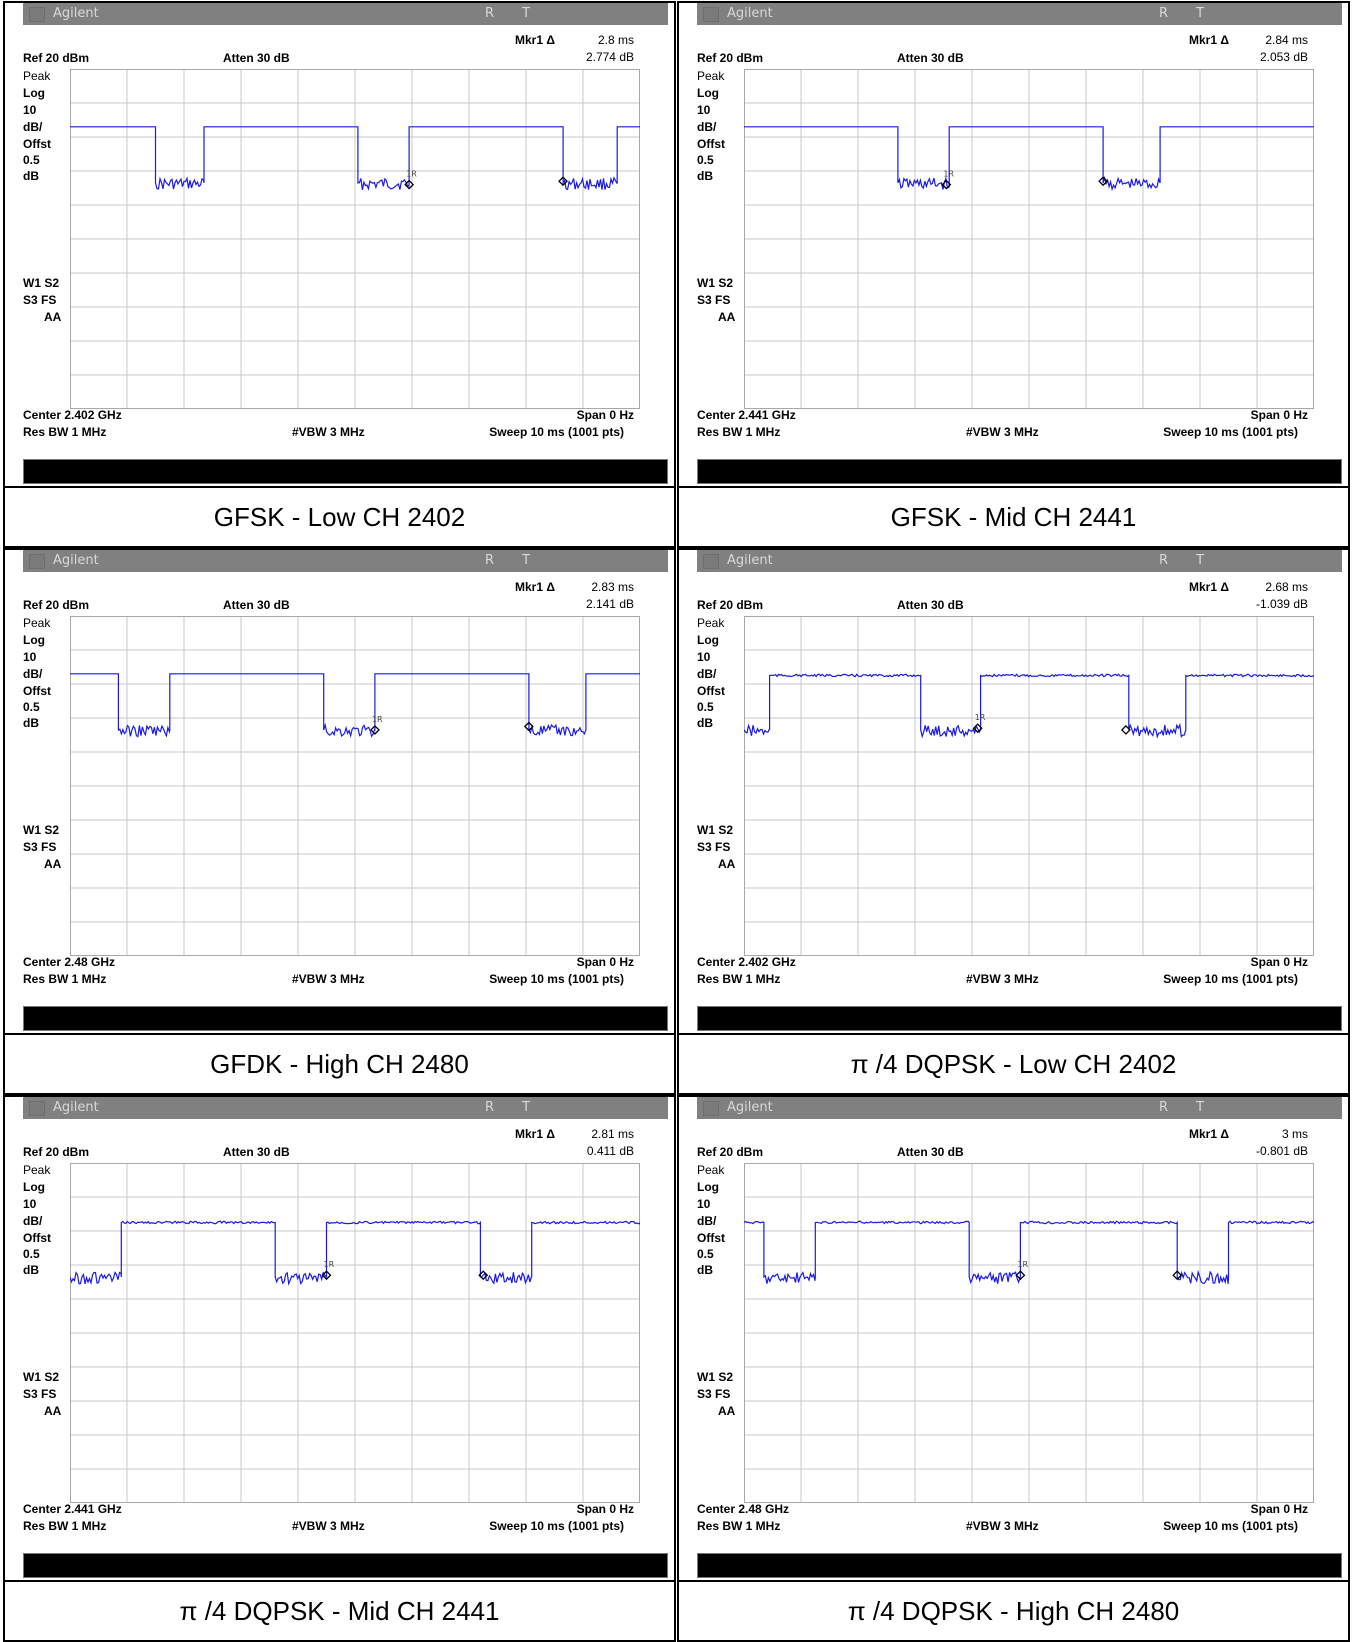 Image resolution: width=1355 pixels, height=1642 pixels. What do you see at coordinates (609, 604) in the screenshot?
I see `marker-delta-level: 2.141 dB` at bounding box center [609, 604].